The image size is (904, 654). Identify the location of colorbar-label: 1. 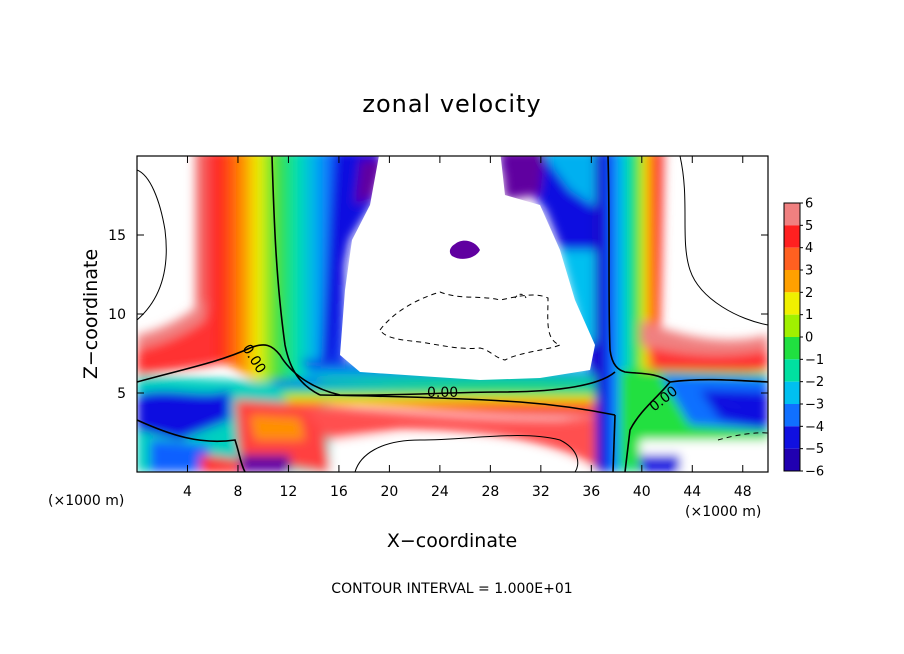
(809, 315).